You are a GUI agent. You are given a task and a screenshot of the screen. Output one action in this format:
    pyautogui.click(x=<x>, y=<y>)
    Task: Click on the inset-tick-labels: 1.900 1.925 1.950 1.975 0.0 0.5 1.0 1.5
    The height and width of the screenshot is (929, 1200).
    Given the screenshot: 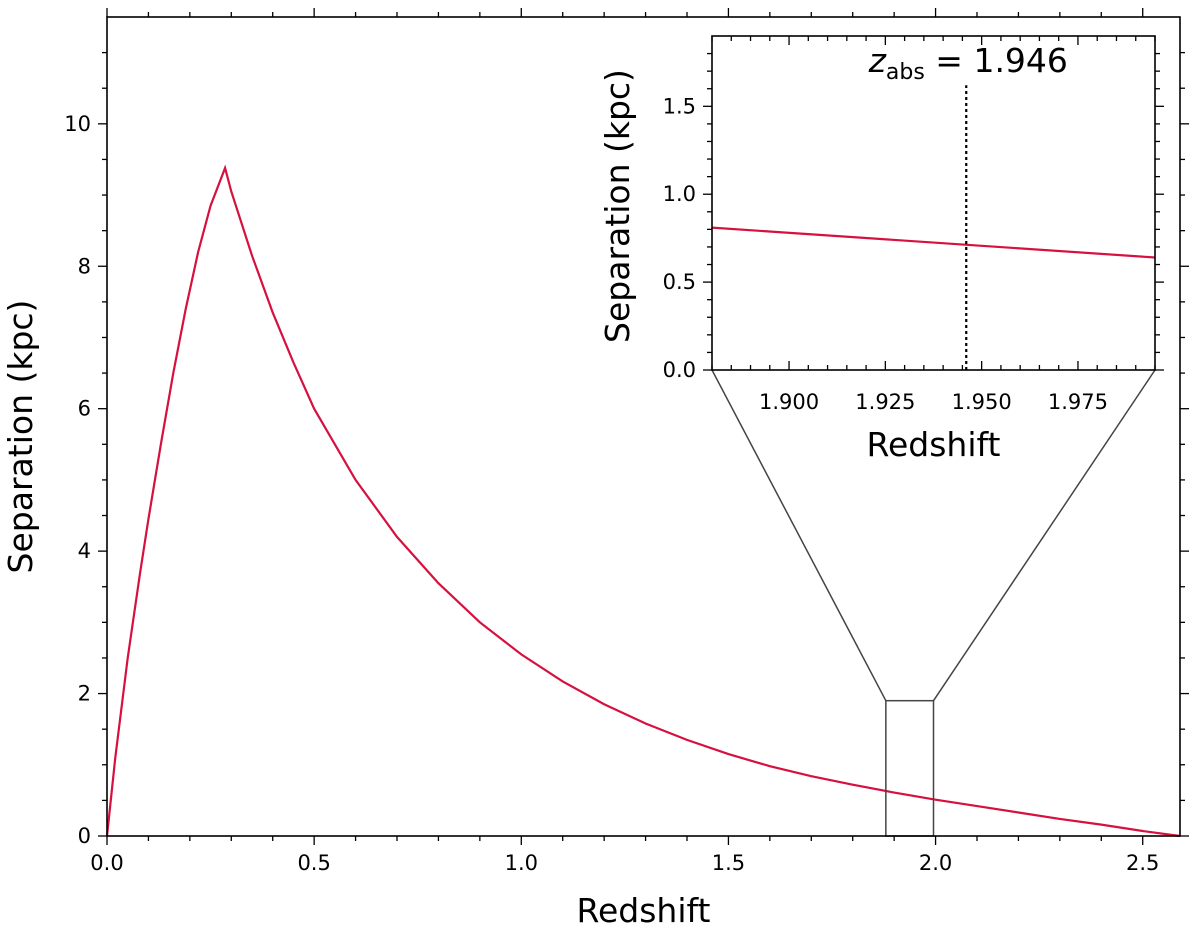 What is the action you would take?
    pyautogui.click(x=885, y=254)
    